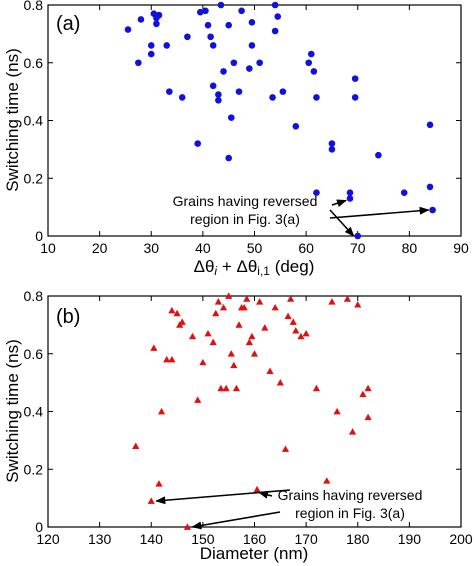 This screenshot has height=566, width=474. Describe the element at coordinates (223, 509) in the screenshot. I see `panel-b-arrows` at that location.